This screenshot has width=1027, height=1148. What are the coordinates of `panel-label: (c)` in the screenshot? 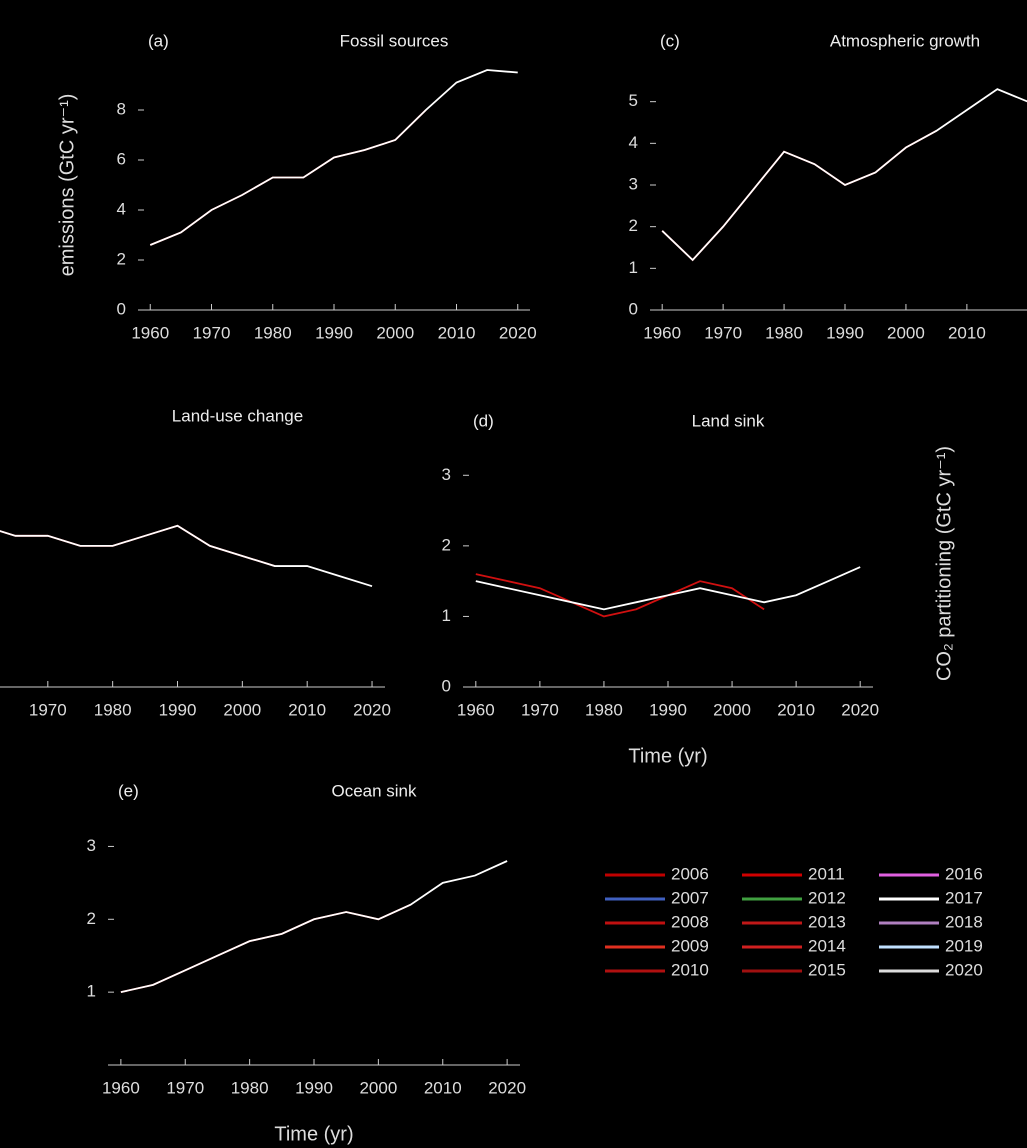 It's located at (670, 40).